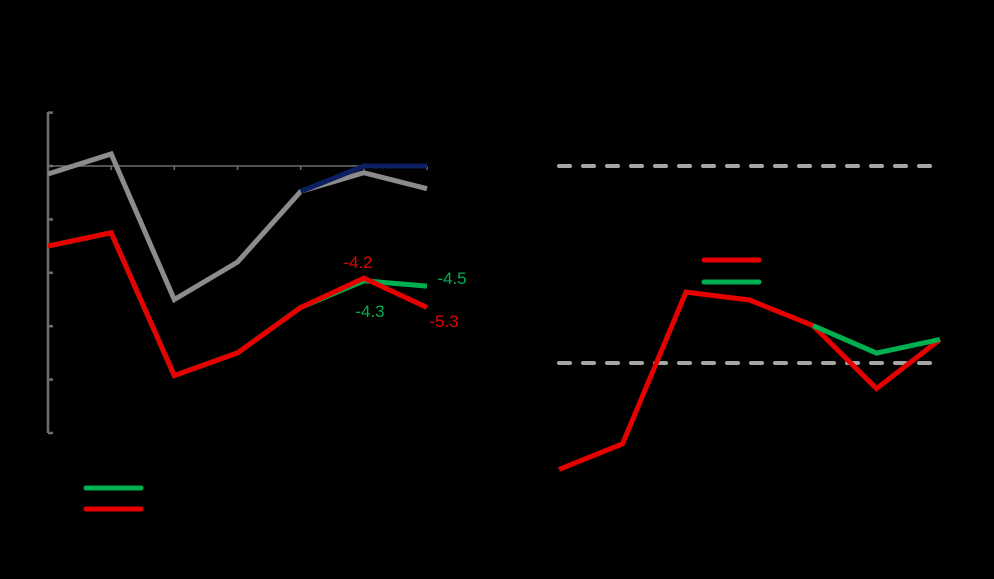 The height and width of the screenshot is (579, 994). Describe the element at coordinates (237, 227) in the screenshot. I see `gray-series-line` at that location.